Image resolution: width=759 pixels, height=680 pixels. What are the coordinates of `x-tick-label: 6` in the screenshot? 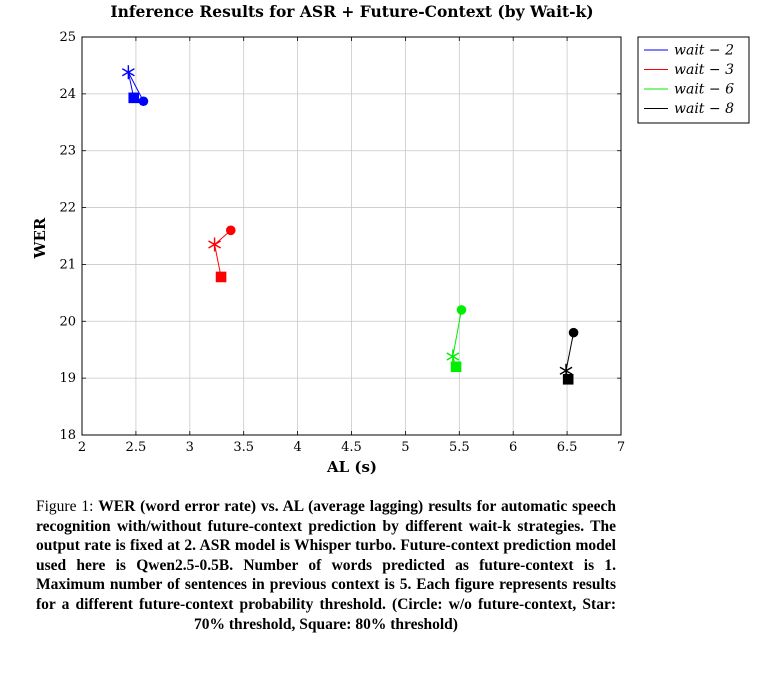 It's located at (513, 447).